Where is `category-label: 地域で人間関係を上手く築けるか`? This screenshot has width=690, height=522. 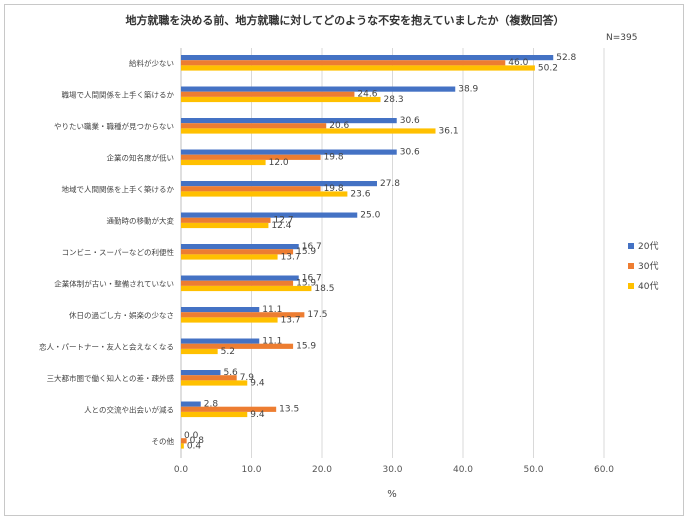 category-label: 地域で人間関係を上手く築けるか is located at coordinates (118, 189).